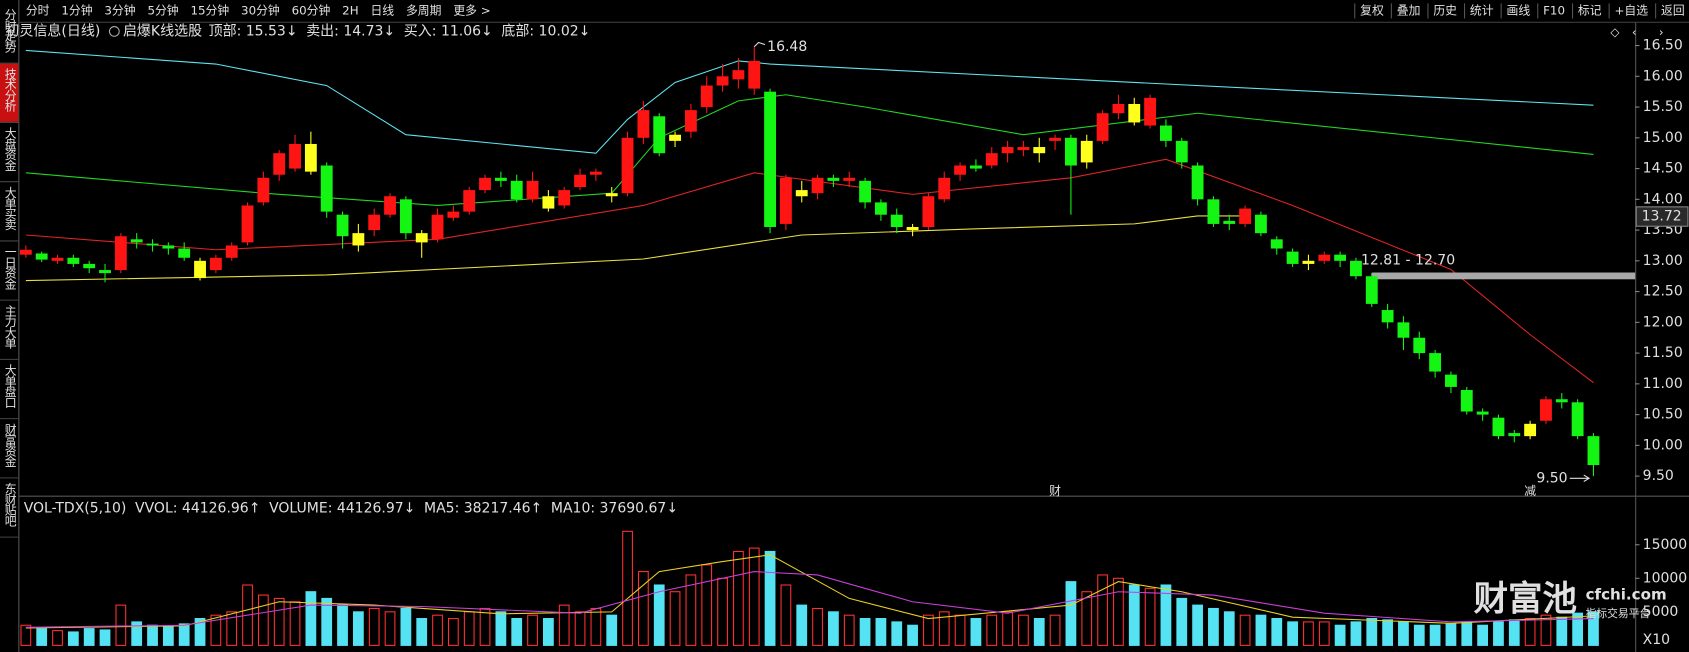 This screenshot has height=652, width=1689. Describe the element at coordinates (119, 10) in the screenshot. I see `period-tab: 3分钟` at that location.